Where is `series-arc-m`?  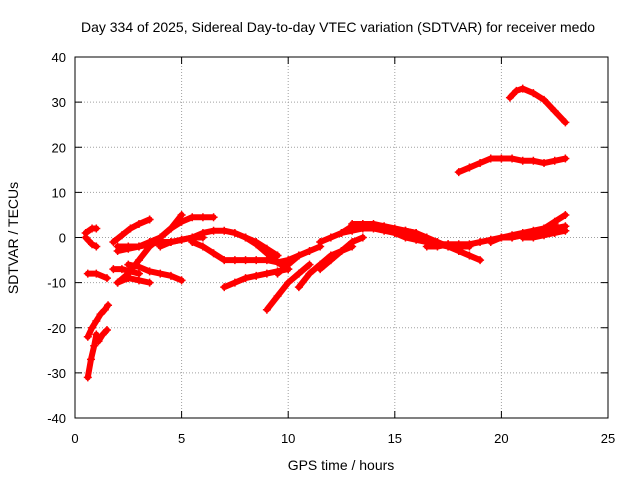 series-arc-m is located at coordinates (299, 260).